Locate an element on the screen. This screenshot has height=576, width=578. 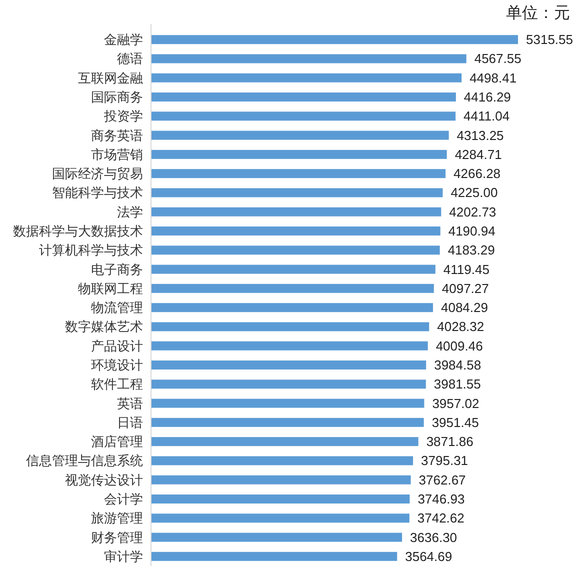
data-label: 4416.29 is located at coordinates (487, 97).